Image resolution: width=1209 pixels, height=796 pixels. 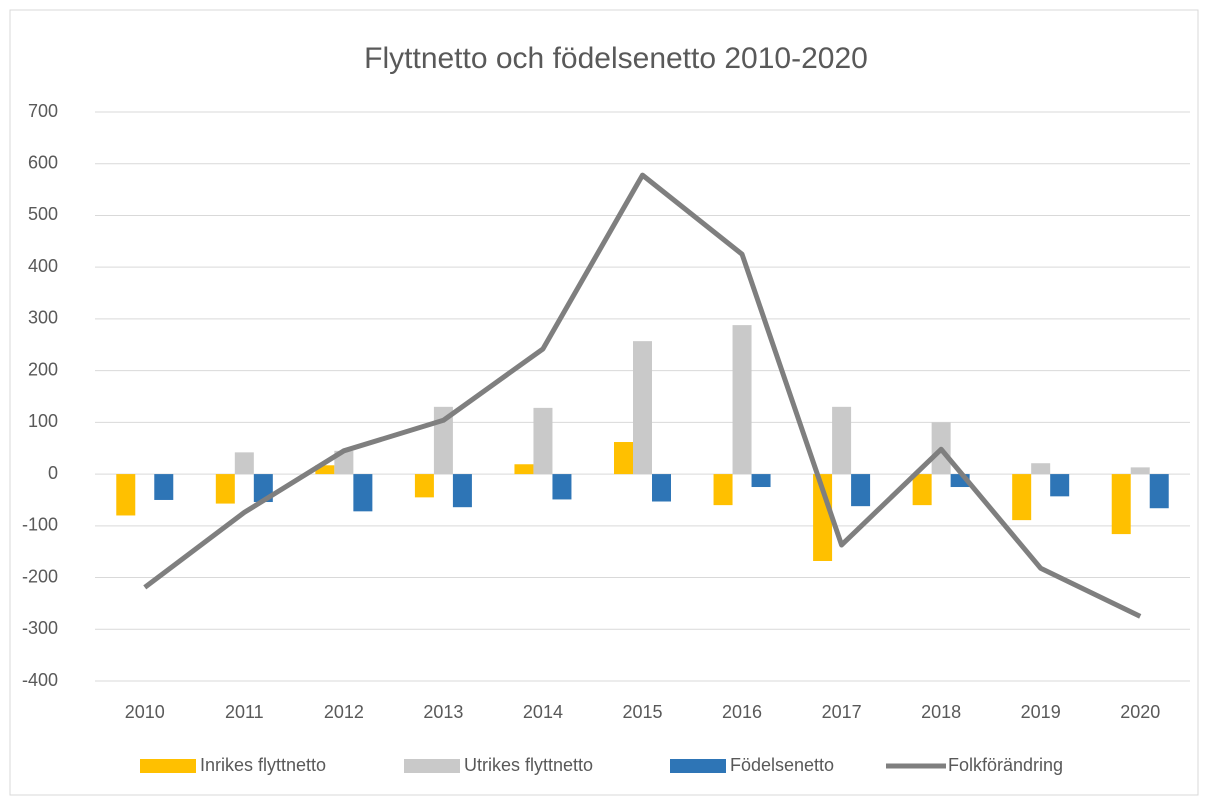 I want to click on y-tick-label: -300, so click(x=40, y=628).